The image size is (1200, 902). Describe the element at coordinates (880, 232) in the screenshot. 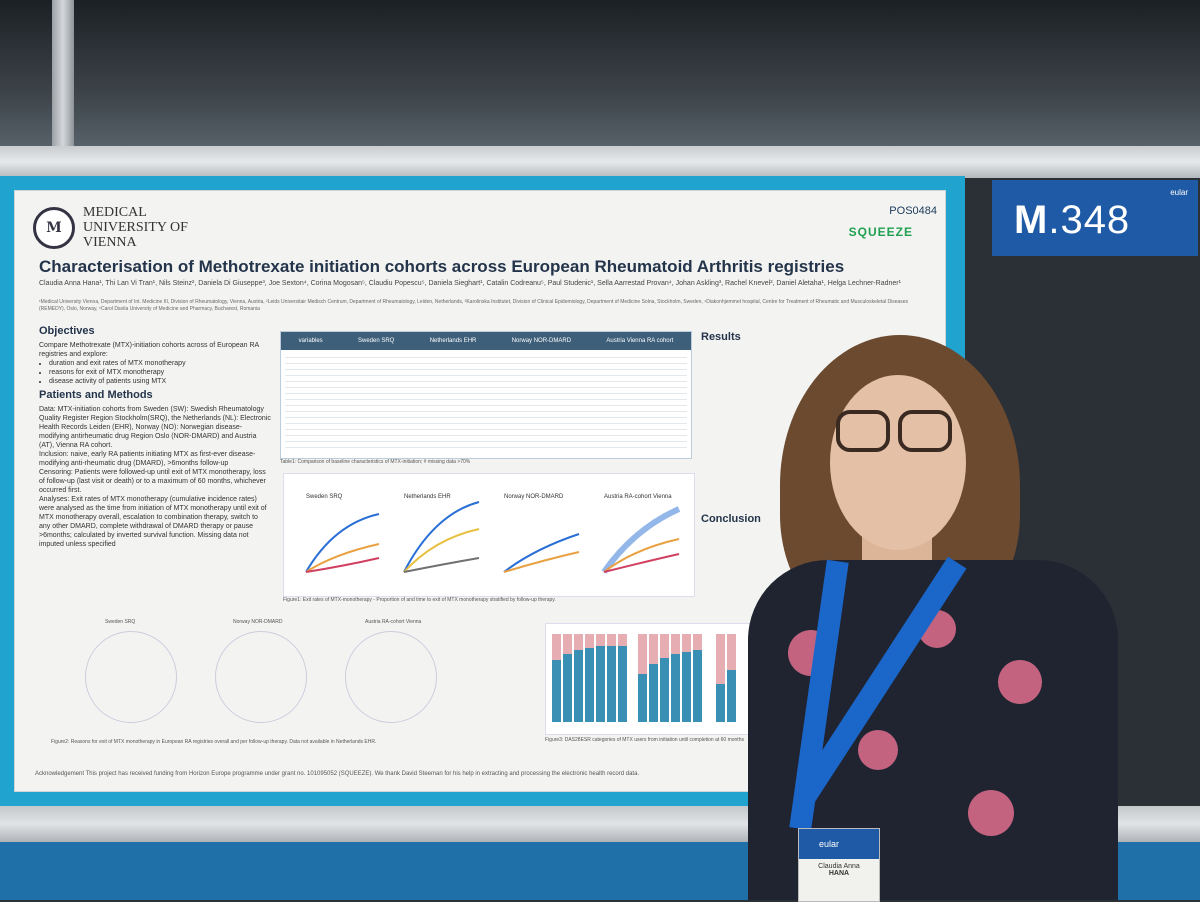

I see `project-logo: SQUEEZE` at that location.